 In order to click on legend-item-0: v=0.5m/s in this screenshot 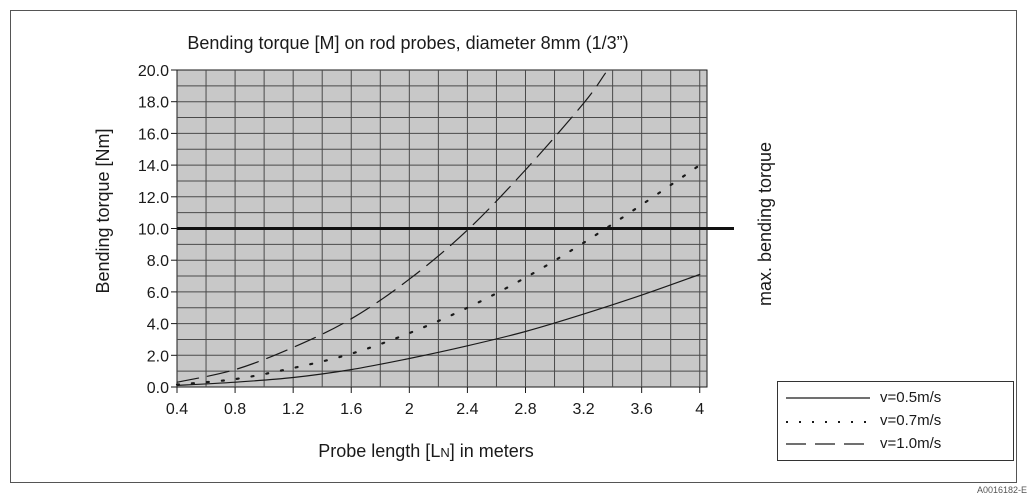, I will do `click(895, 398)`.